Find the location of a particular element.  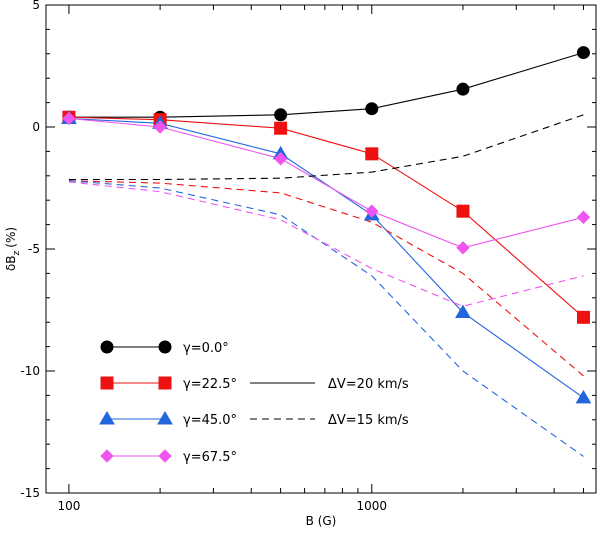

x-tick-label: 100 is located at coordinates (68, 506).